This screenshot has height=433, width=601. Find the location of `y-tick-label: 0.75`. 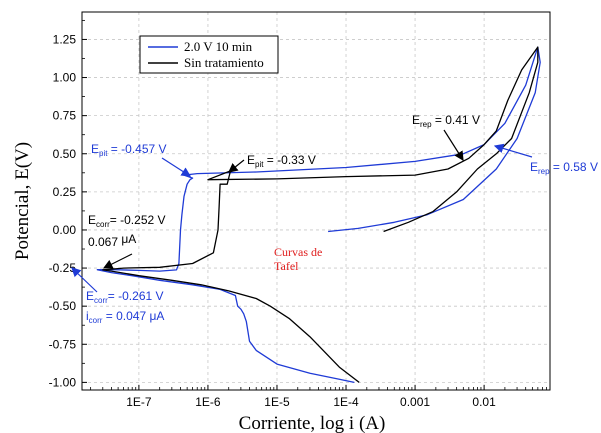

y-tick-label: 0.75 is located at coordinates (65, 116).